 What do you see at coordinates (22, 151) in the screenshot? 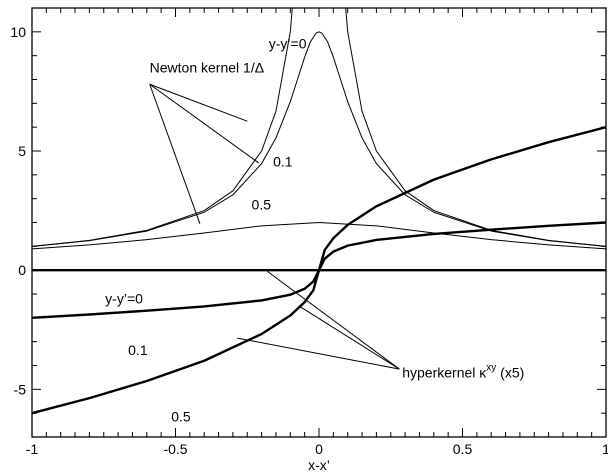
I see `y-tick-label: 5` at bounding box center [22, 151].